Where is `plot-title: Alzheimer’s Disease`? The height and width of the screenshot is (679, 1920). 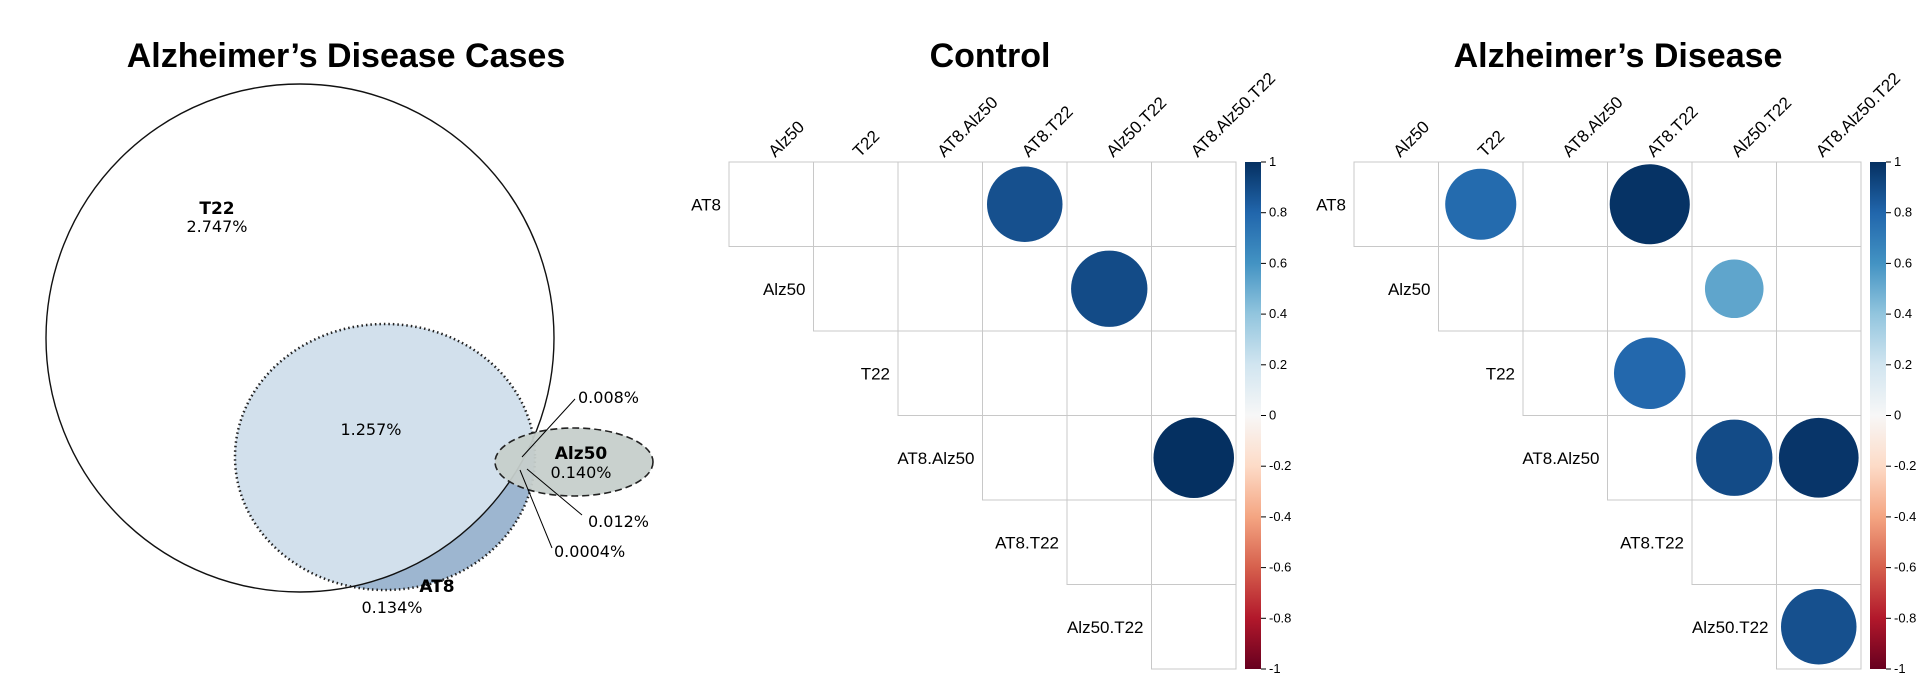 plot-title: Alzheimer’s Disease is located at coordinates (1618, 56).